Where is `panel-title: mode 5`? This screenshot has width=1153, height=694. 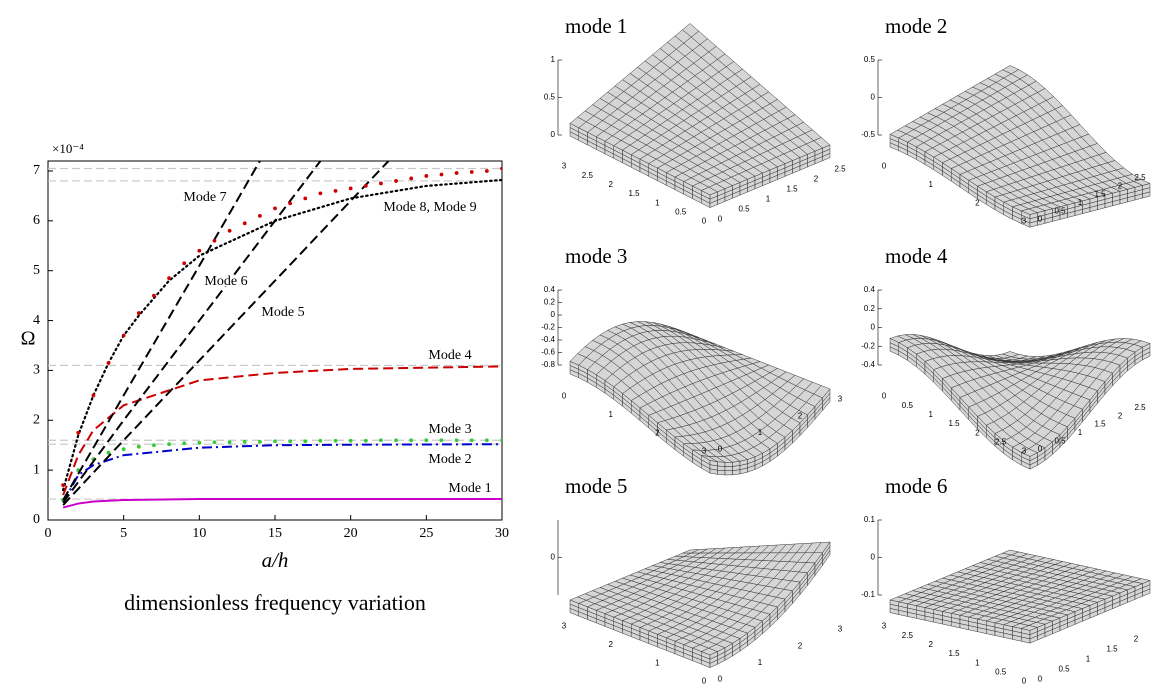 panel-title: mode 5 is located at coordinates (596, 486).